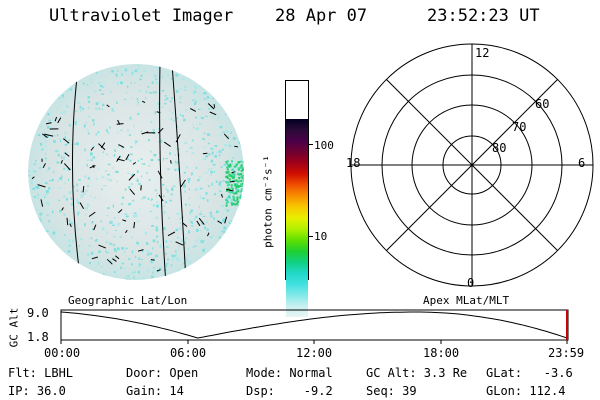 Image resolution: width=600 pixels, height=400 pixels. What do you see at coordinates (314, 325) in the screenshot?
I see `altitude-curve` at bounding box center [314, 325].